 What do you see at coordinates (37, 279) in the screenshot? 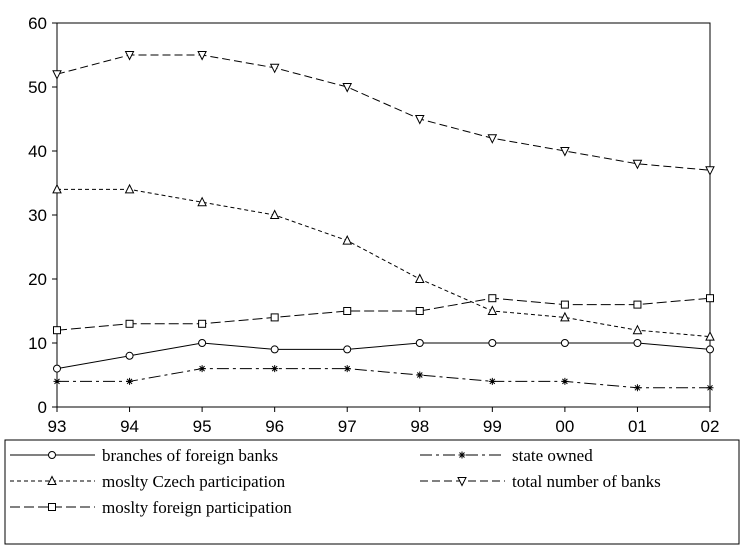
I see `y-tick-label: 20` at bounding box center [37, 279].